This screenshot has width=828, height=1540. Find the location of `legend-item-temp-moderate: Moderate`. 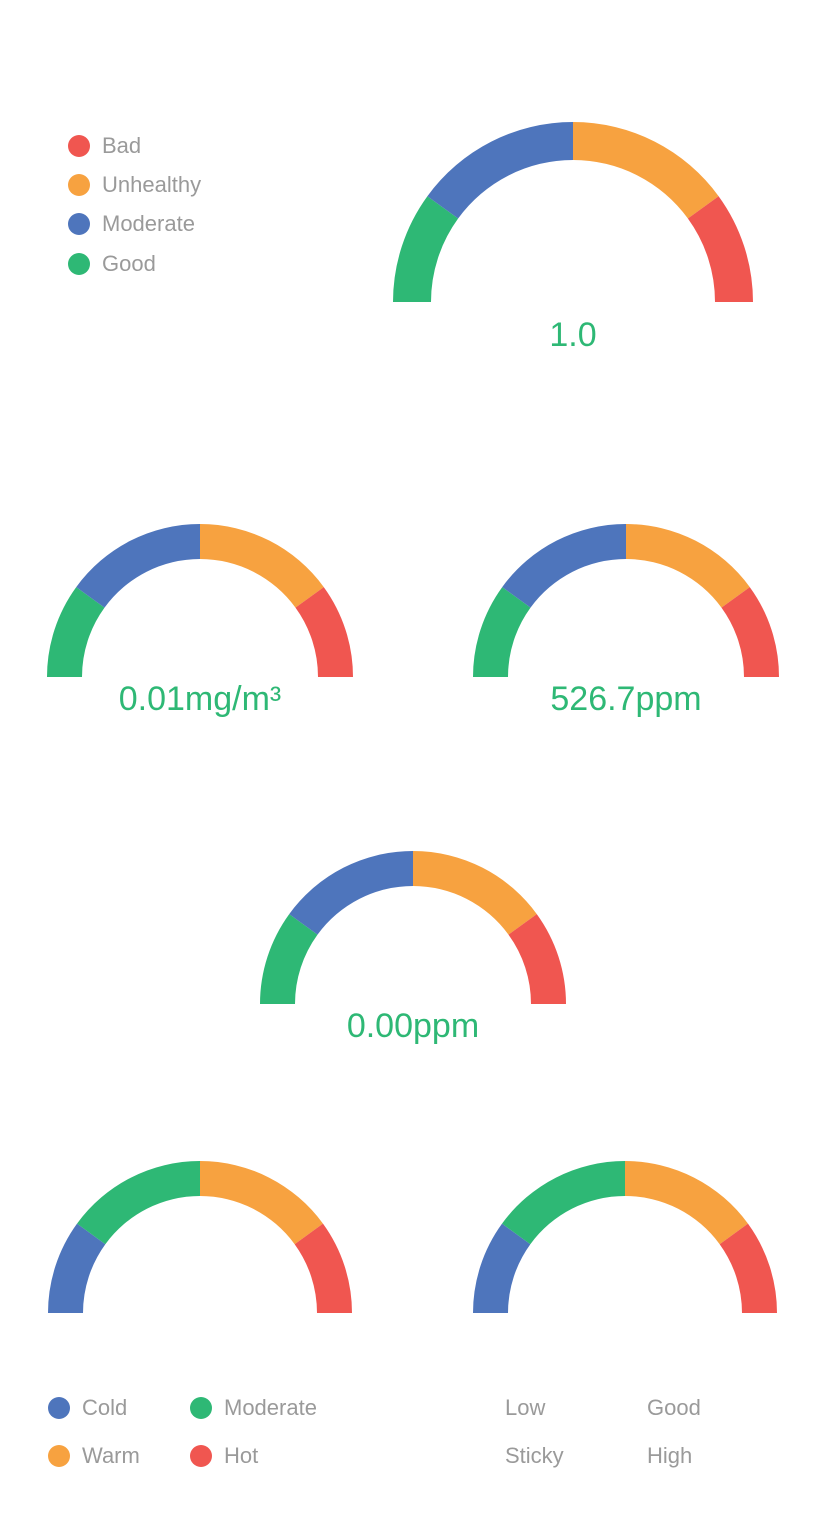

legend-item-temp-moderate: Moderate is located at coordinates (253, 1408).